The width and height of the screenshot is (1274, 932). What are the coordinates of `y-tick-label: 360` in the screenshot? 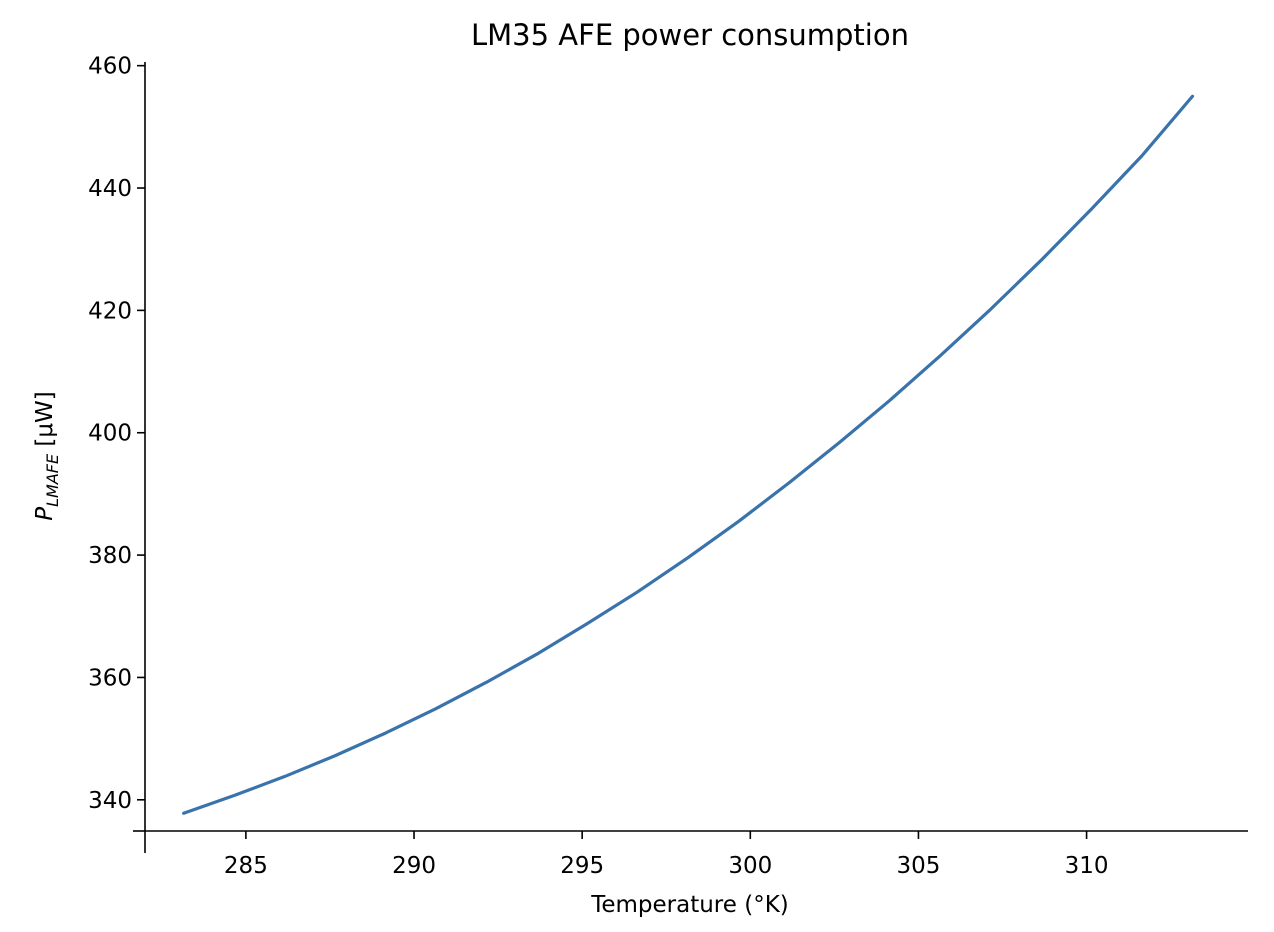 It's located at (110, 678).